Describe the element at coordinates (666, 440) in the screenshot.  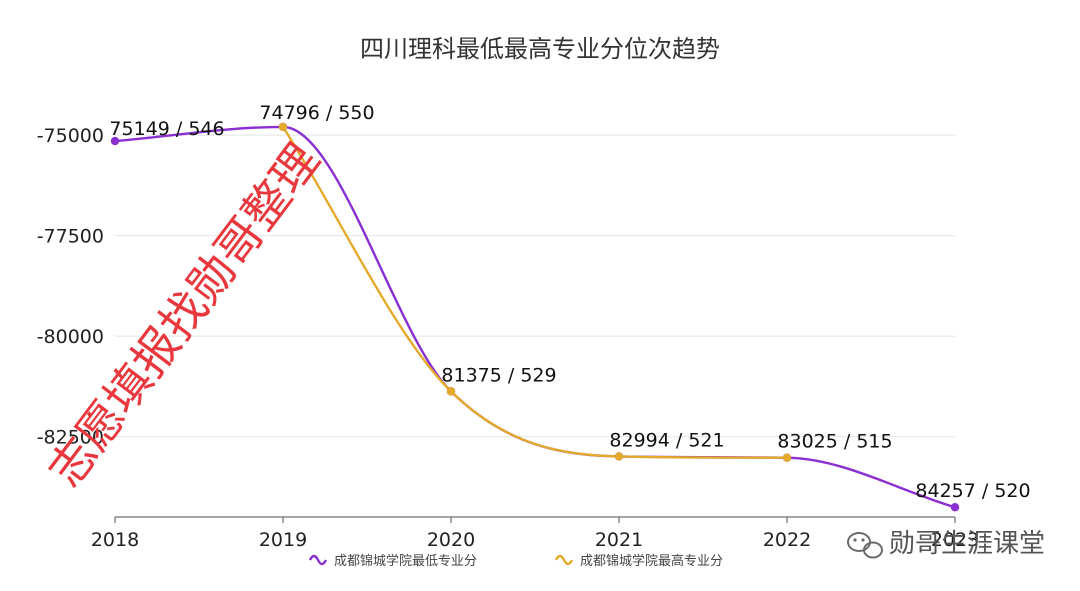
I see `data-label: 82994 / 521` at that location.